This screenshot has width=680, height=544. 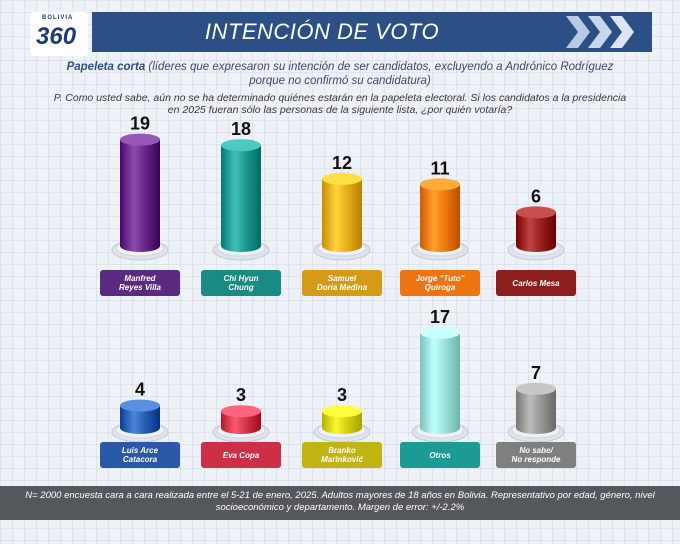 I want to click on value-label: 19, so click(x=140, y=124).